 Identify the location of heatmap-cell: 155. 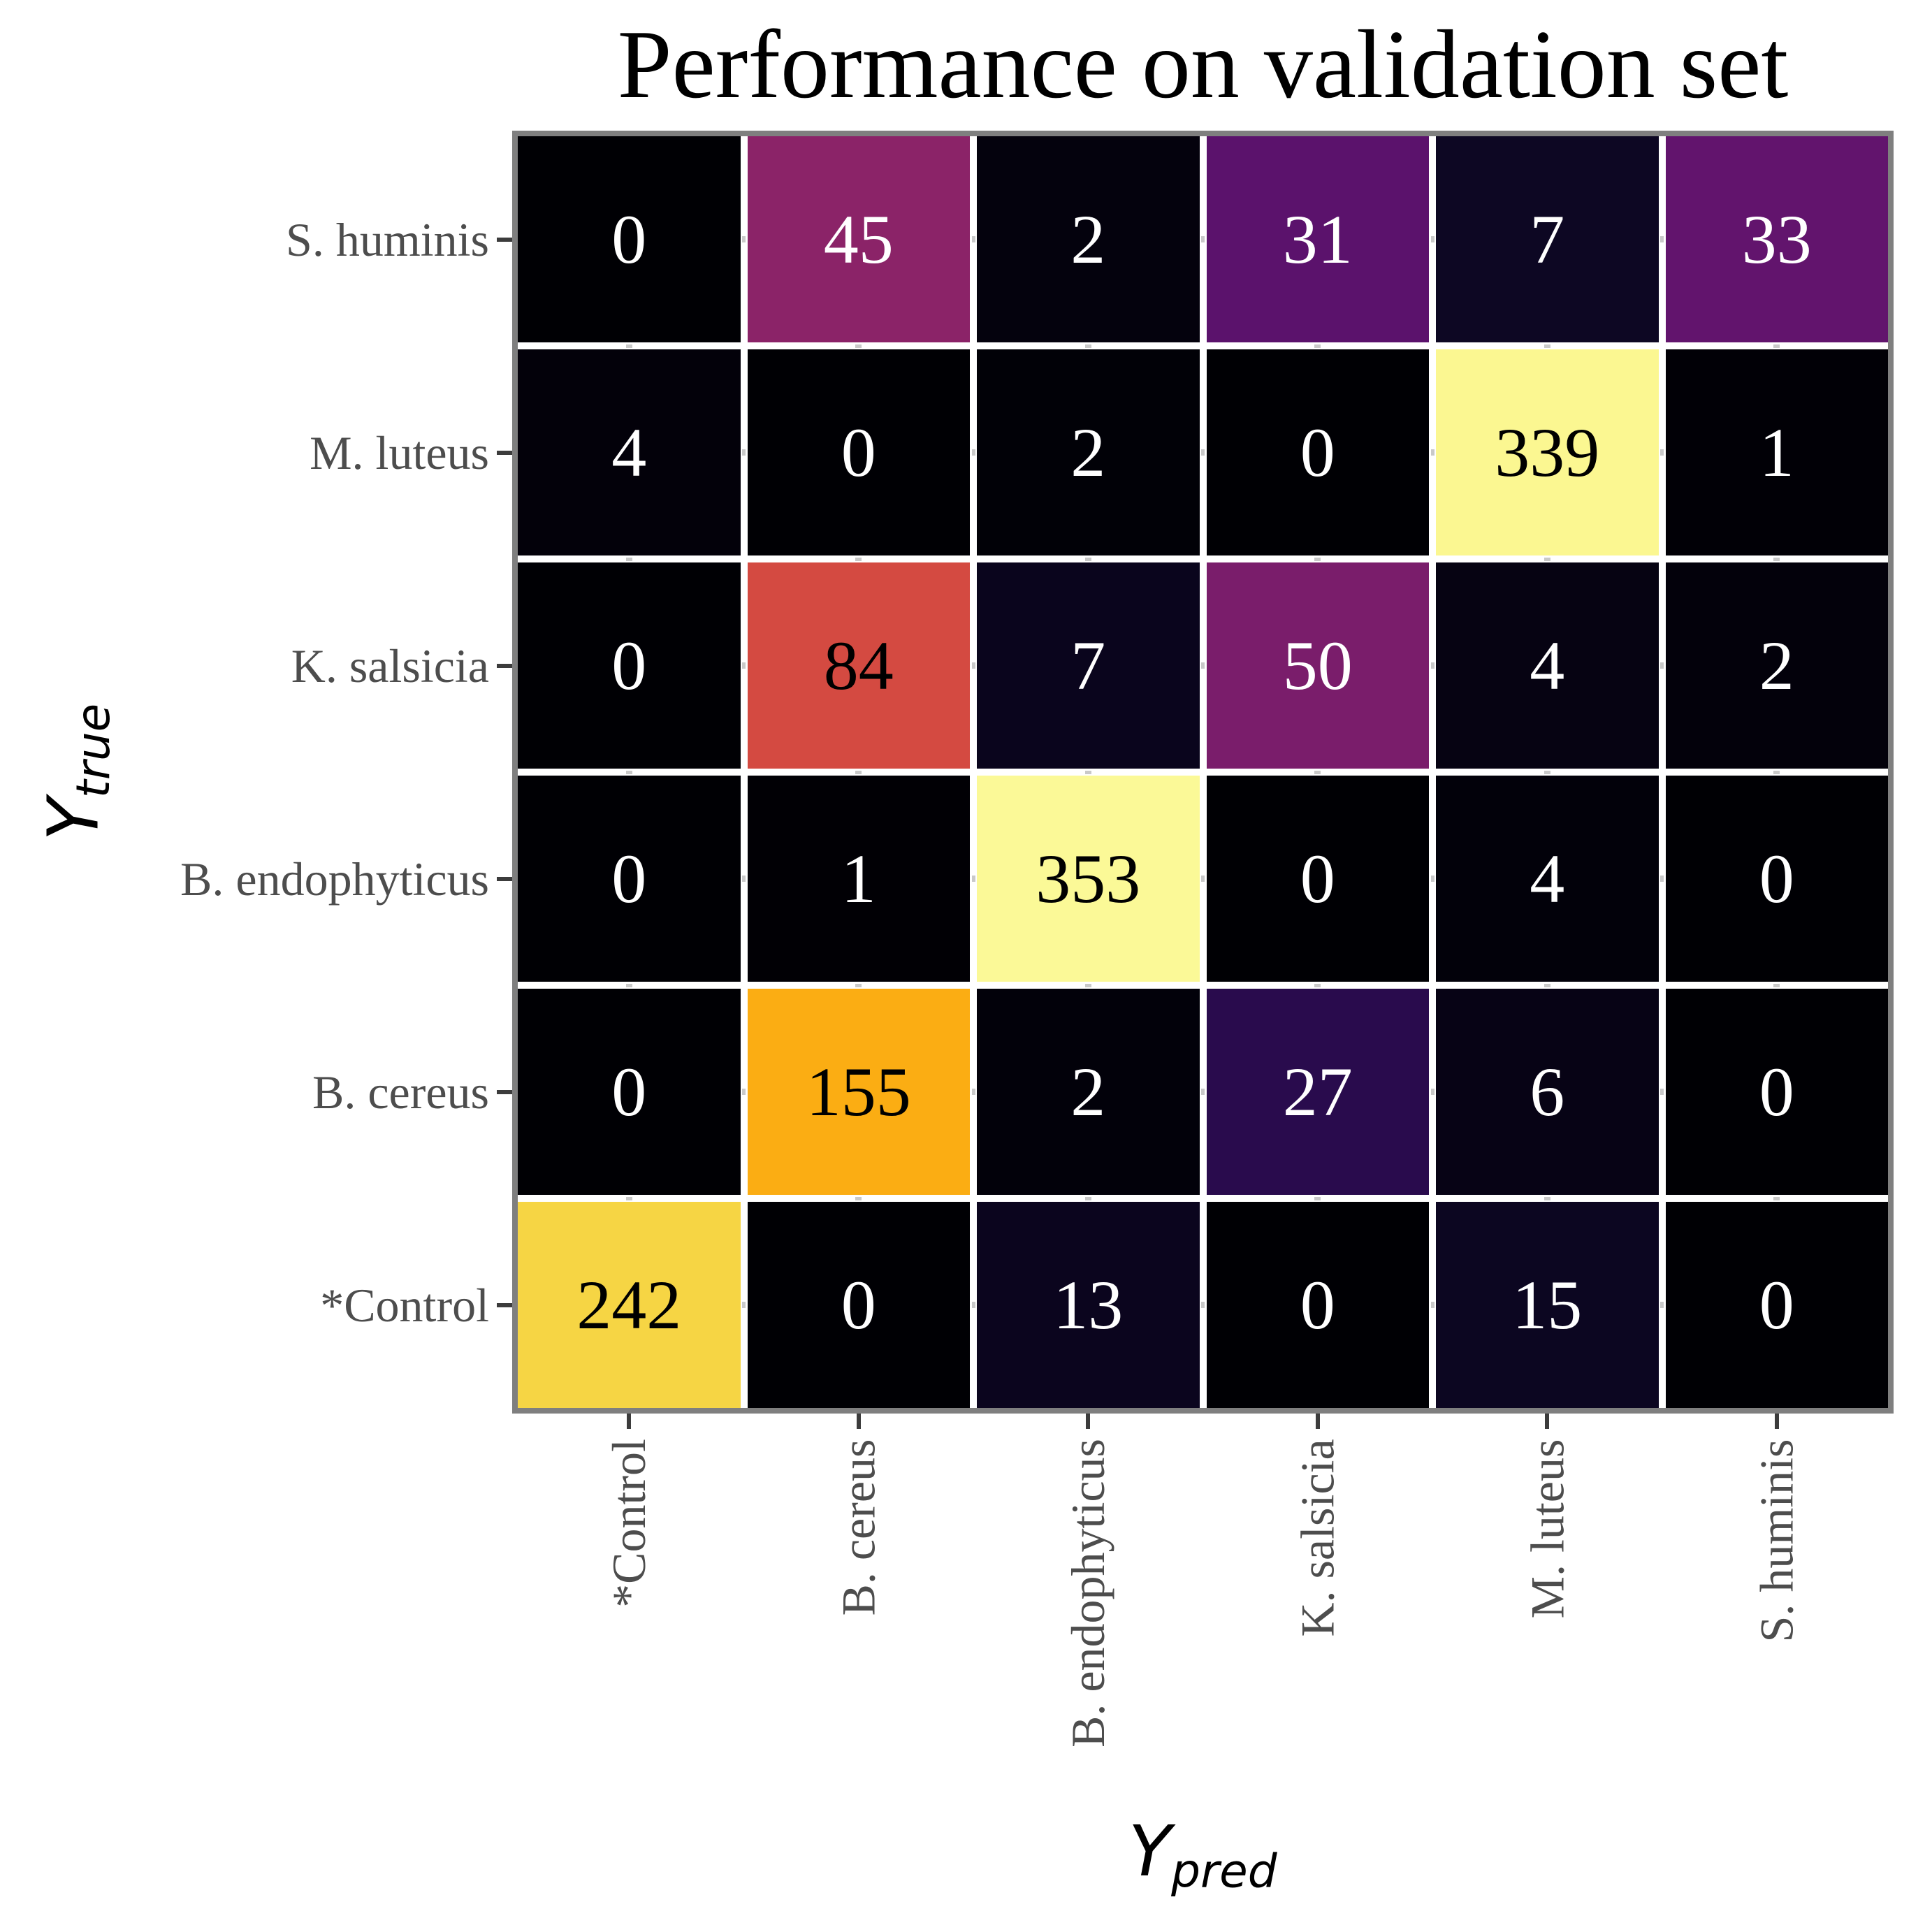
(858, 1092).